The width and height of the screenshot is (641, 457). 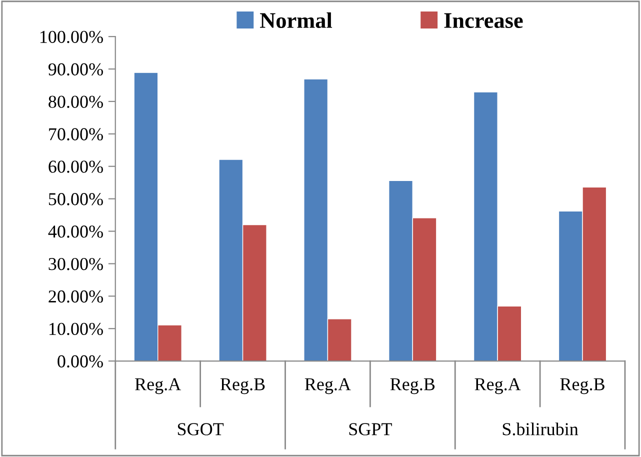 I want to click on y-tick-label: 100.00%, so click(x=71, y=37).